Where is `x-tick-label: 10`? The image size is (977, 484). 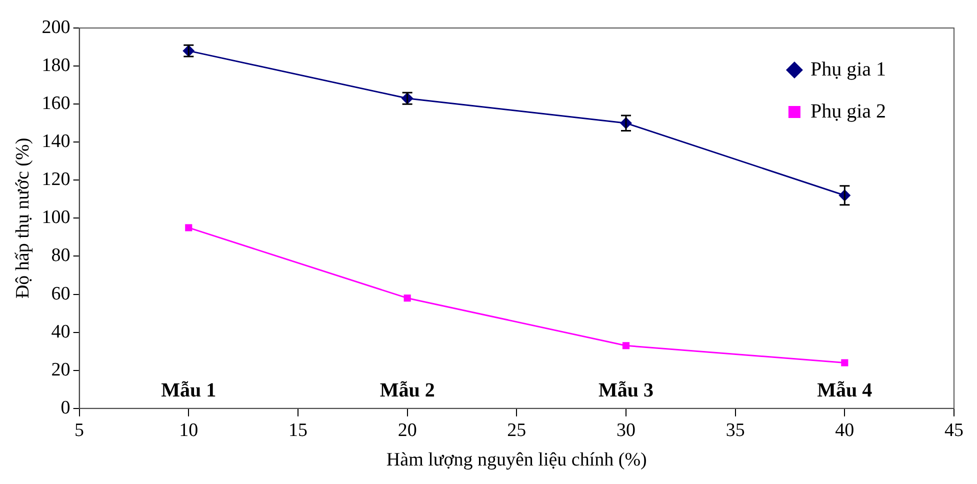
x-tick-label: 10 is located at coordinates (188, 430).